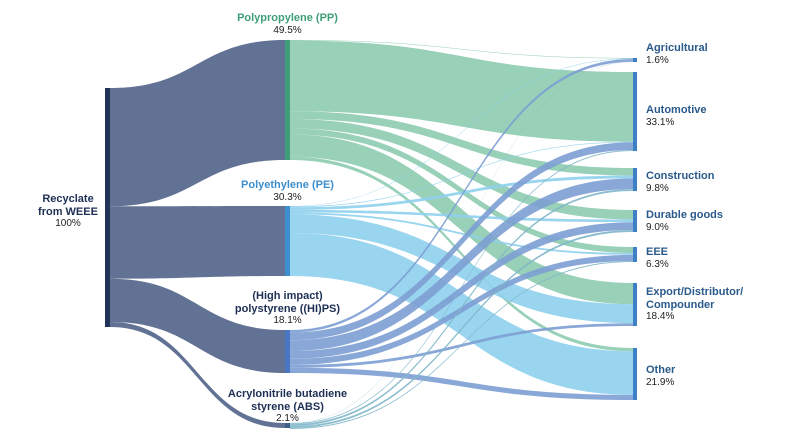 This screenshot has width=800, height=439. Describe the element at coordinates (197, 123) in the screenshot. I see `flow-source-pp` at that location.